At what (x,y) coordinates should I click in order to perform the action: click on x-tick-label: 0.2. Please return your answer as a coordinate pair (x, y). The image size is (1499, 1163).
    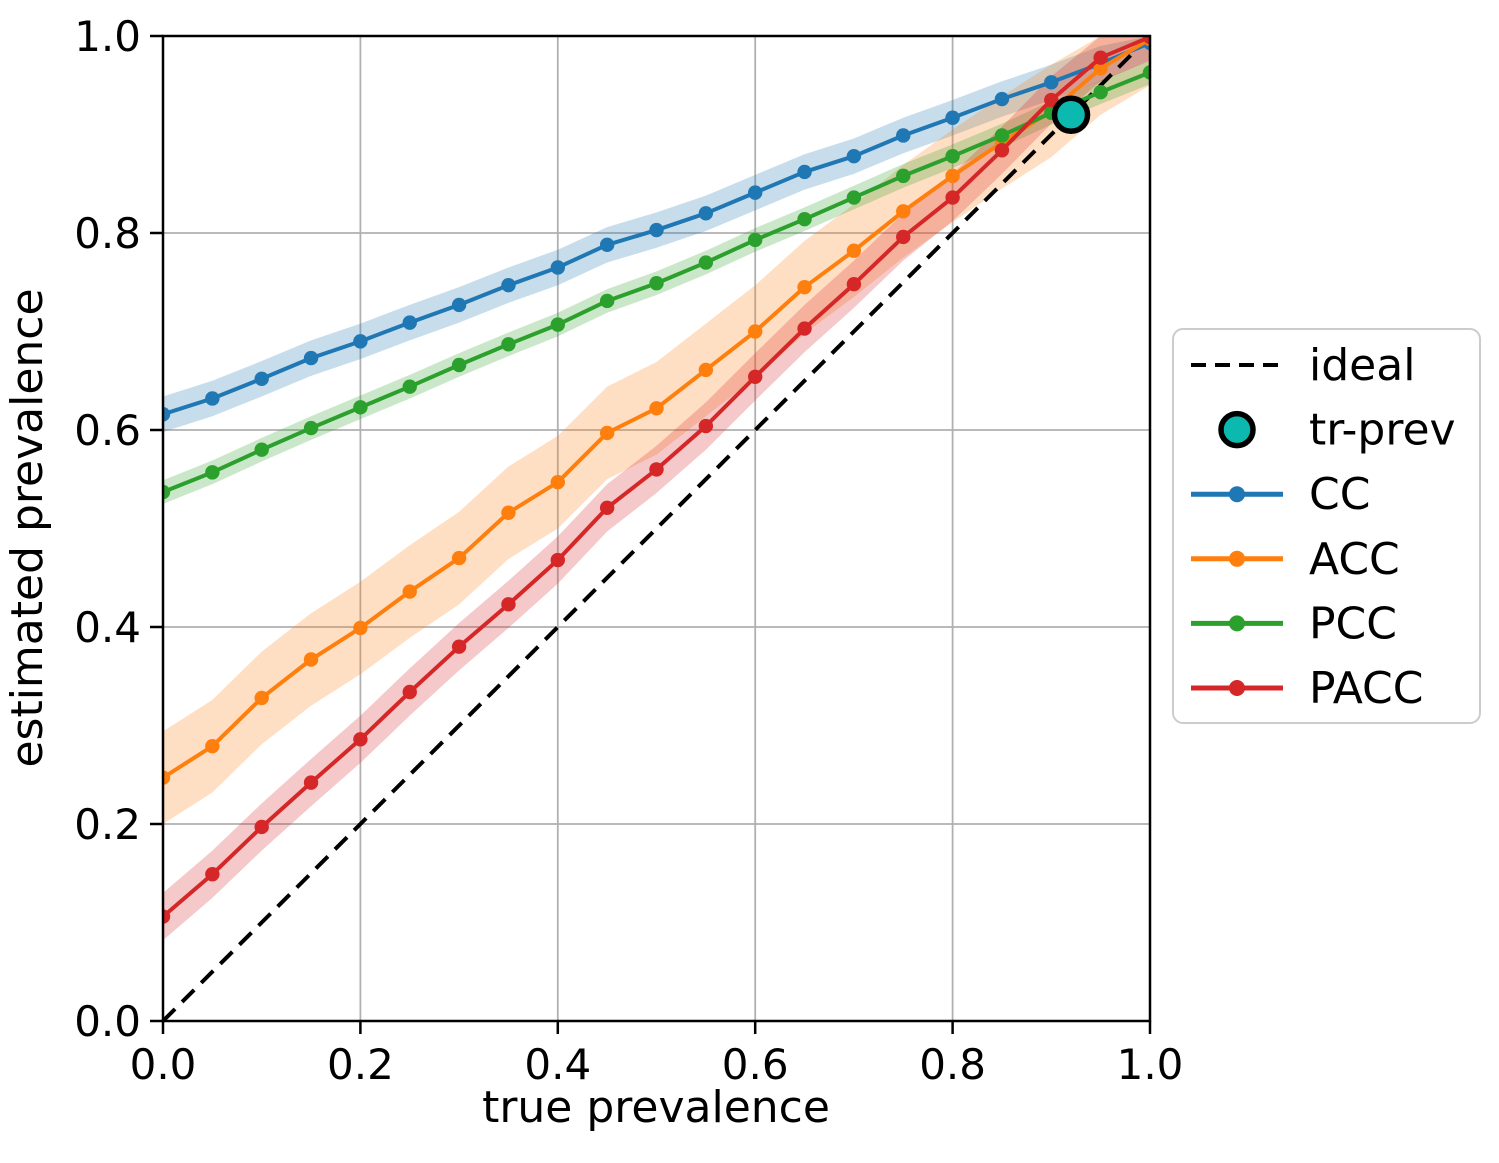
    Looking at the image, I should click on (360, 1064).